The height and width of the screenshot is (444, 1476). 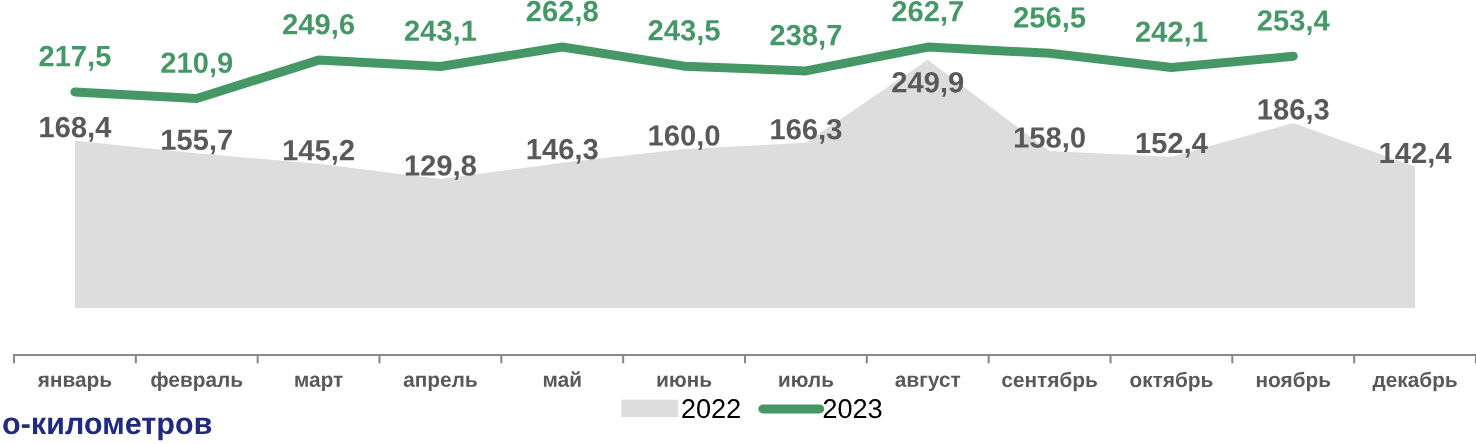 I want to click on x-tick-label: апрель, so click(x=440, y=383).